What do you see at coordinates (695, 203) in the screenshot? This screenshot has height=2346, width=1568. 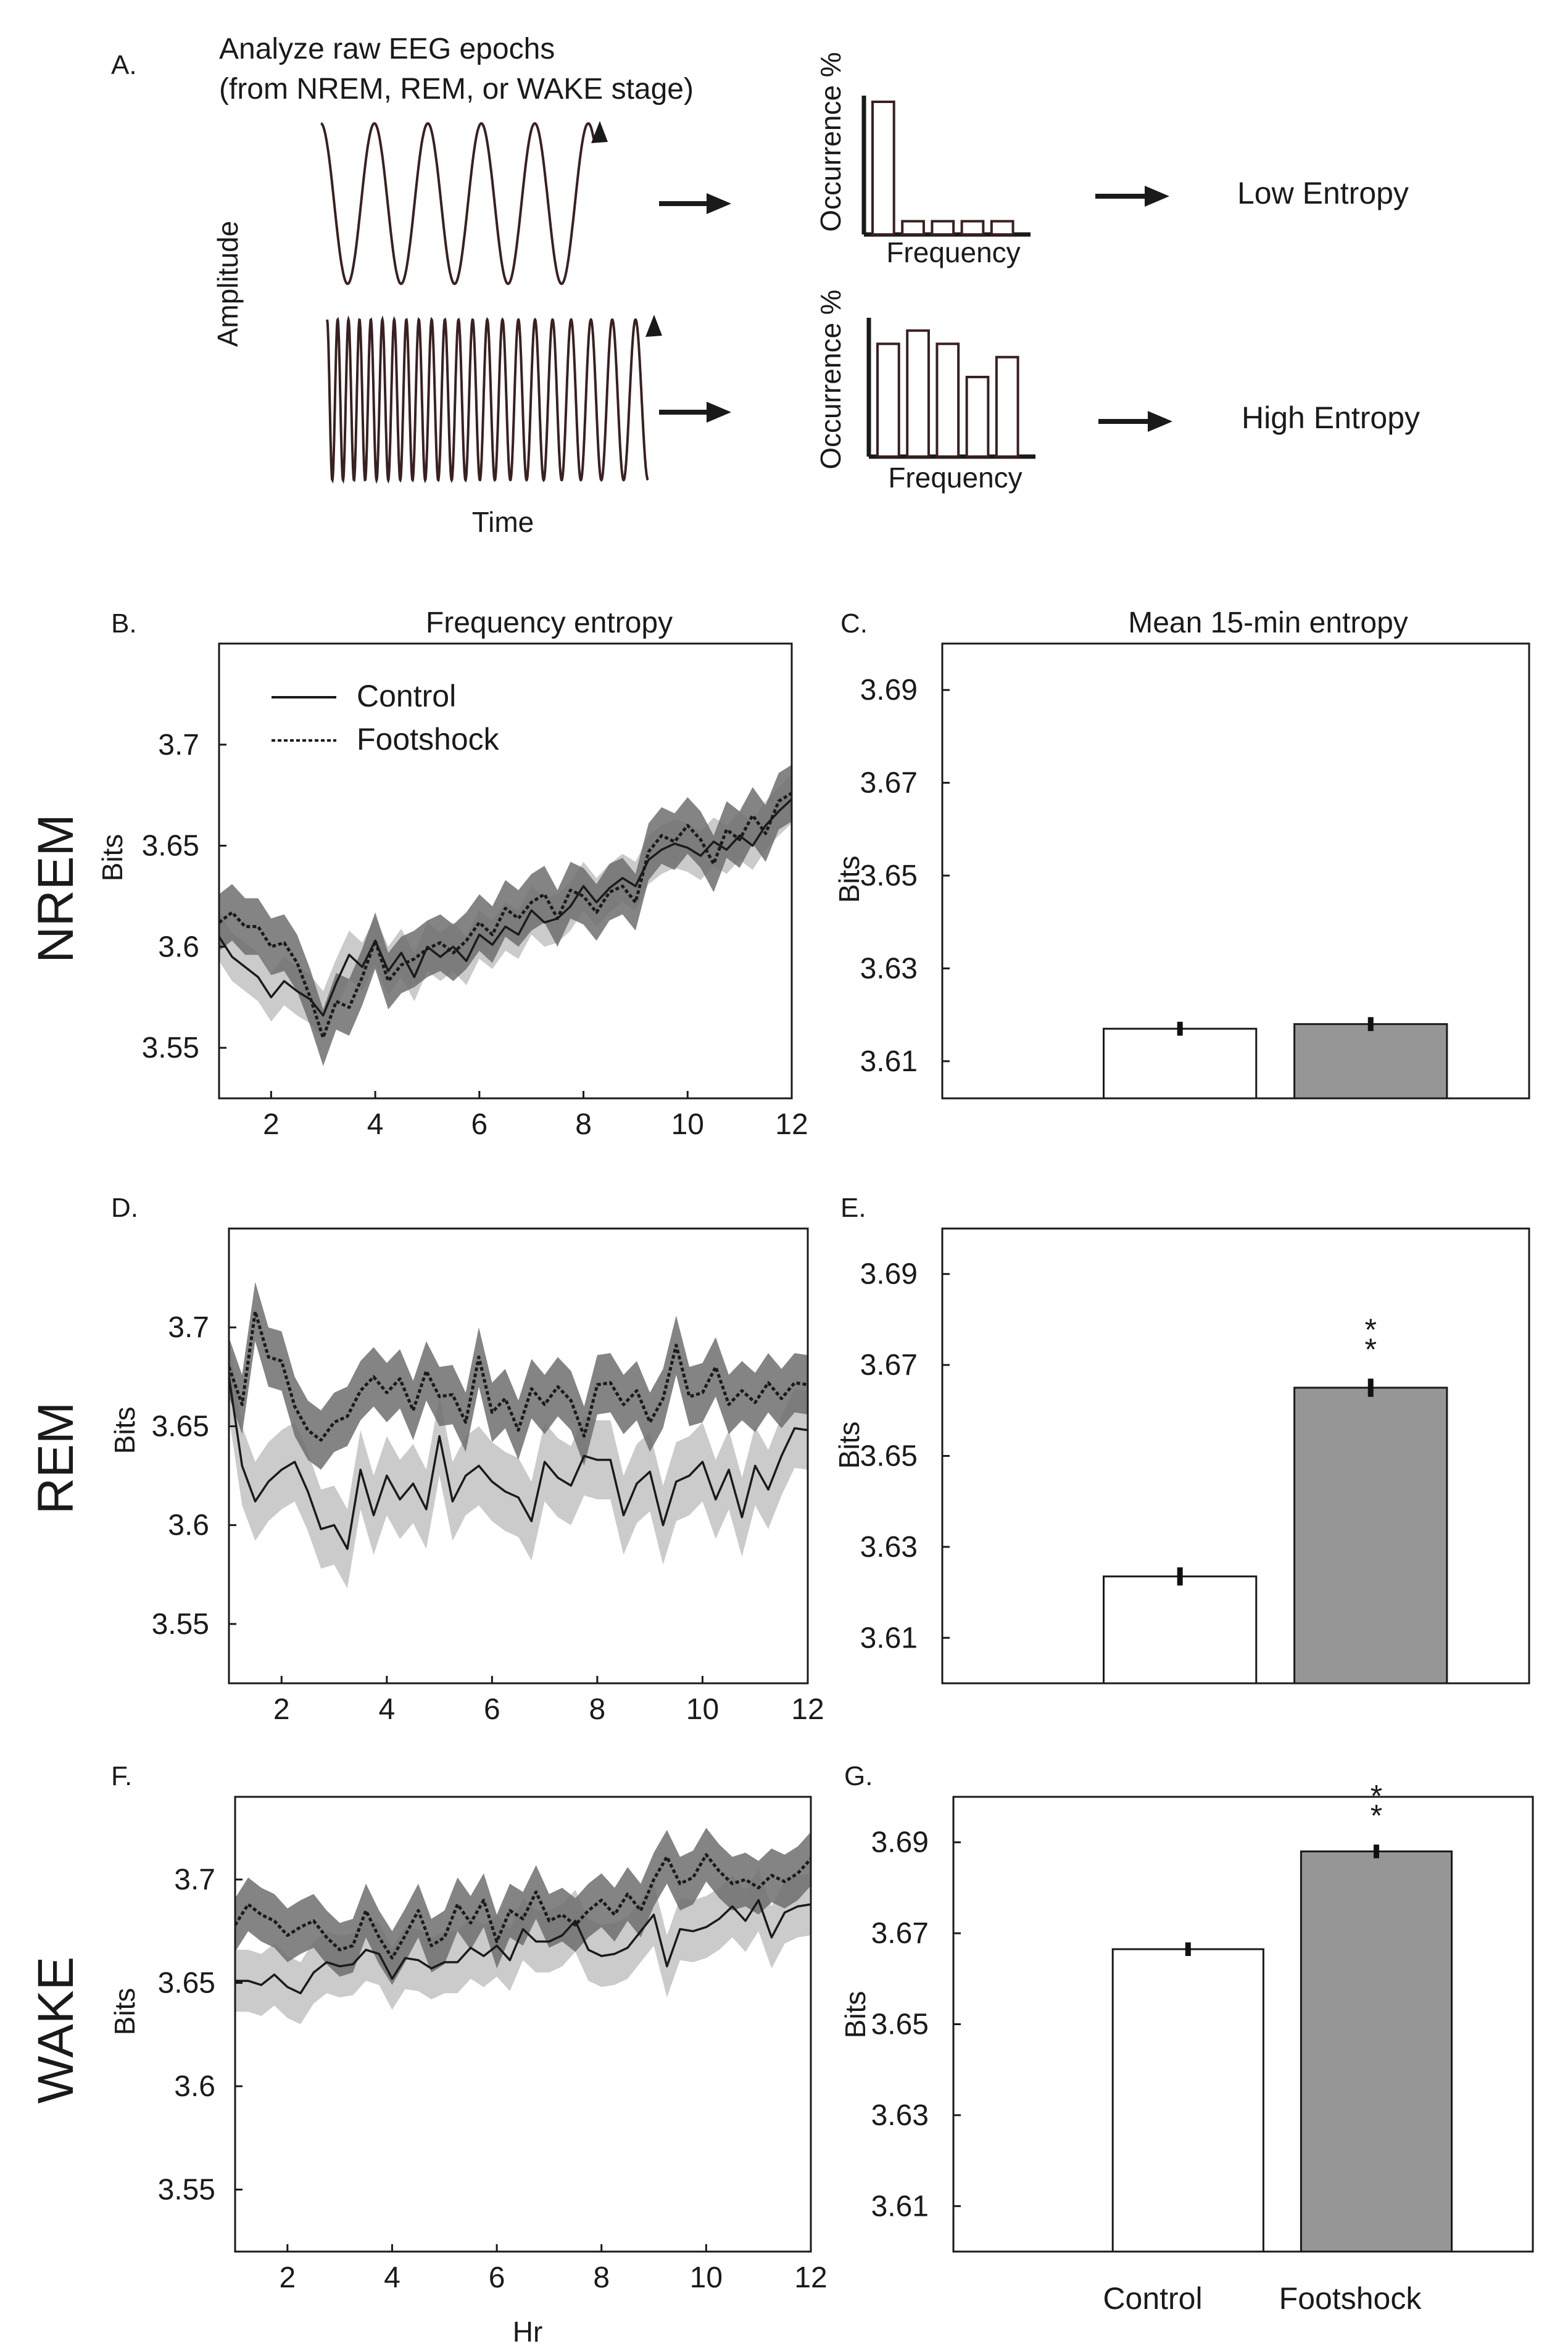 I see `arrow-to-low-histogram` at bounding box center [695, 203].